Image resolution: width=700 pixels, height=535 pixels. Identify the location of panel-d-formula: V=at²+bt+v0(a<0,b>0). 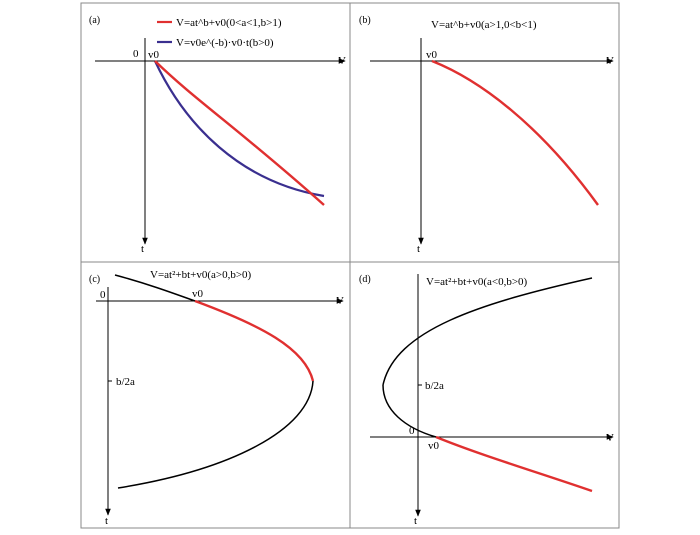
(477, 282).